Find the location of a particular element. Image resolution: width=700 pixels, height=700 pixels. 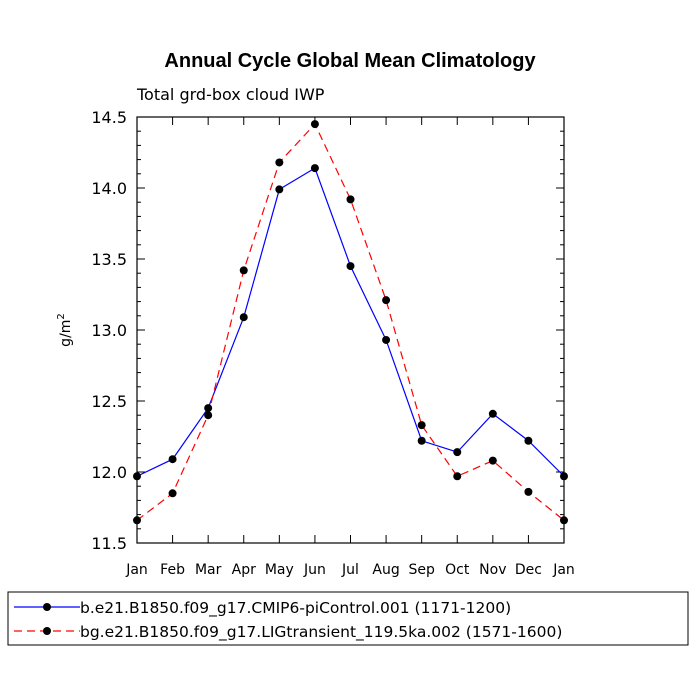

x-tick-label: Jun is located at coordinates (314, 570).